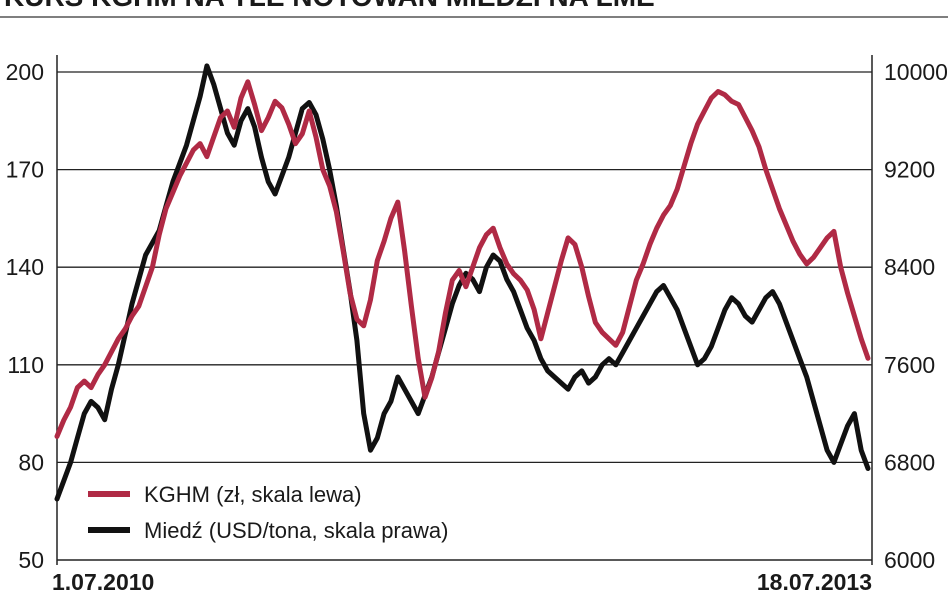 This screenshot has height=593, width=948. What do you see at coordinates (282, 513) in the screenshot?
I see `legend-box` at bounding box center [282, 513].